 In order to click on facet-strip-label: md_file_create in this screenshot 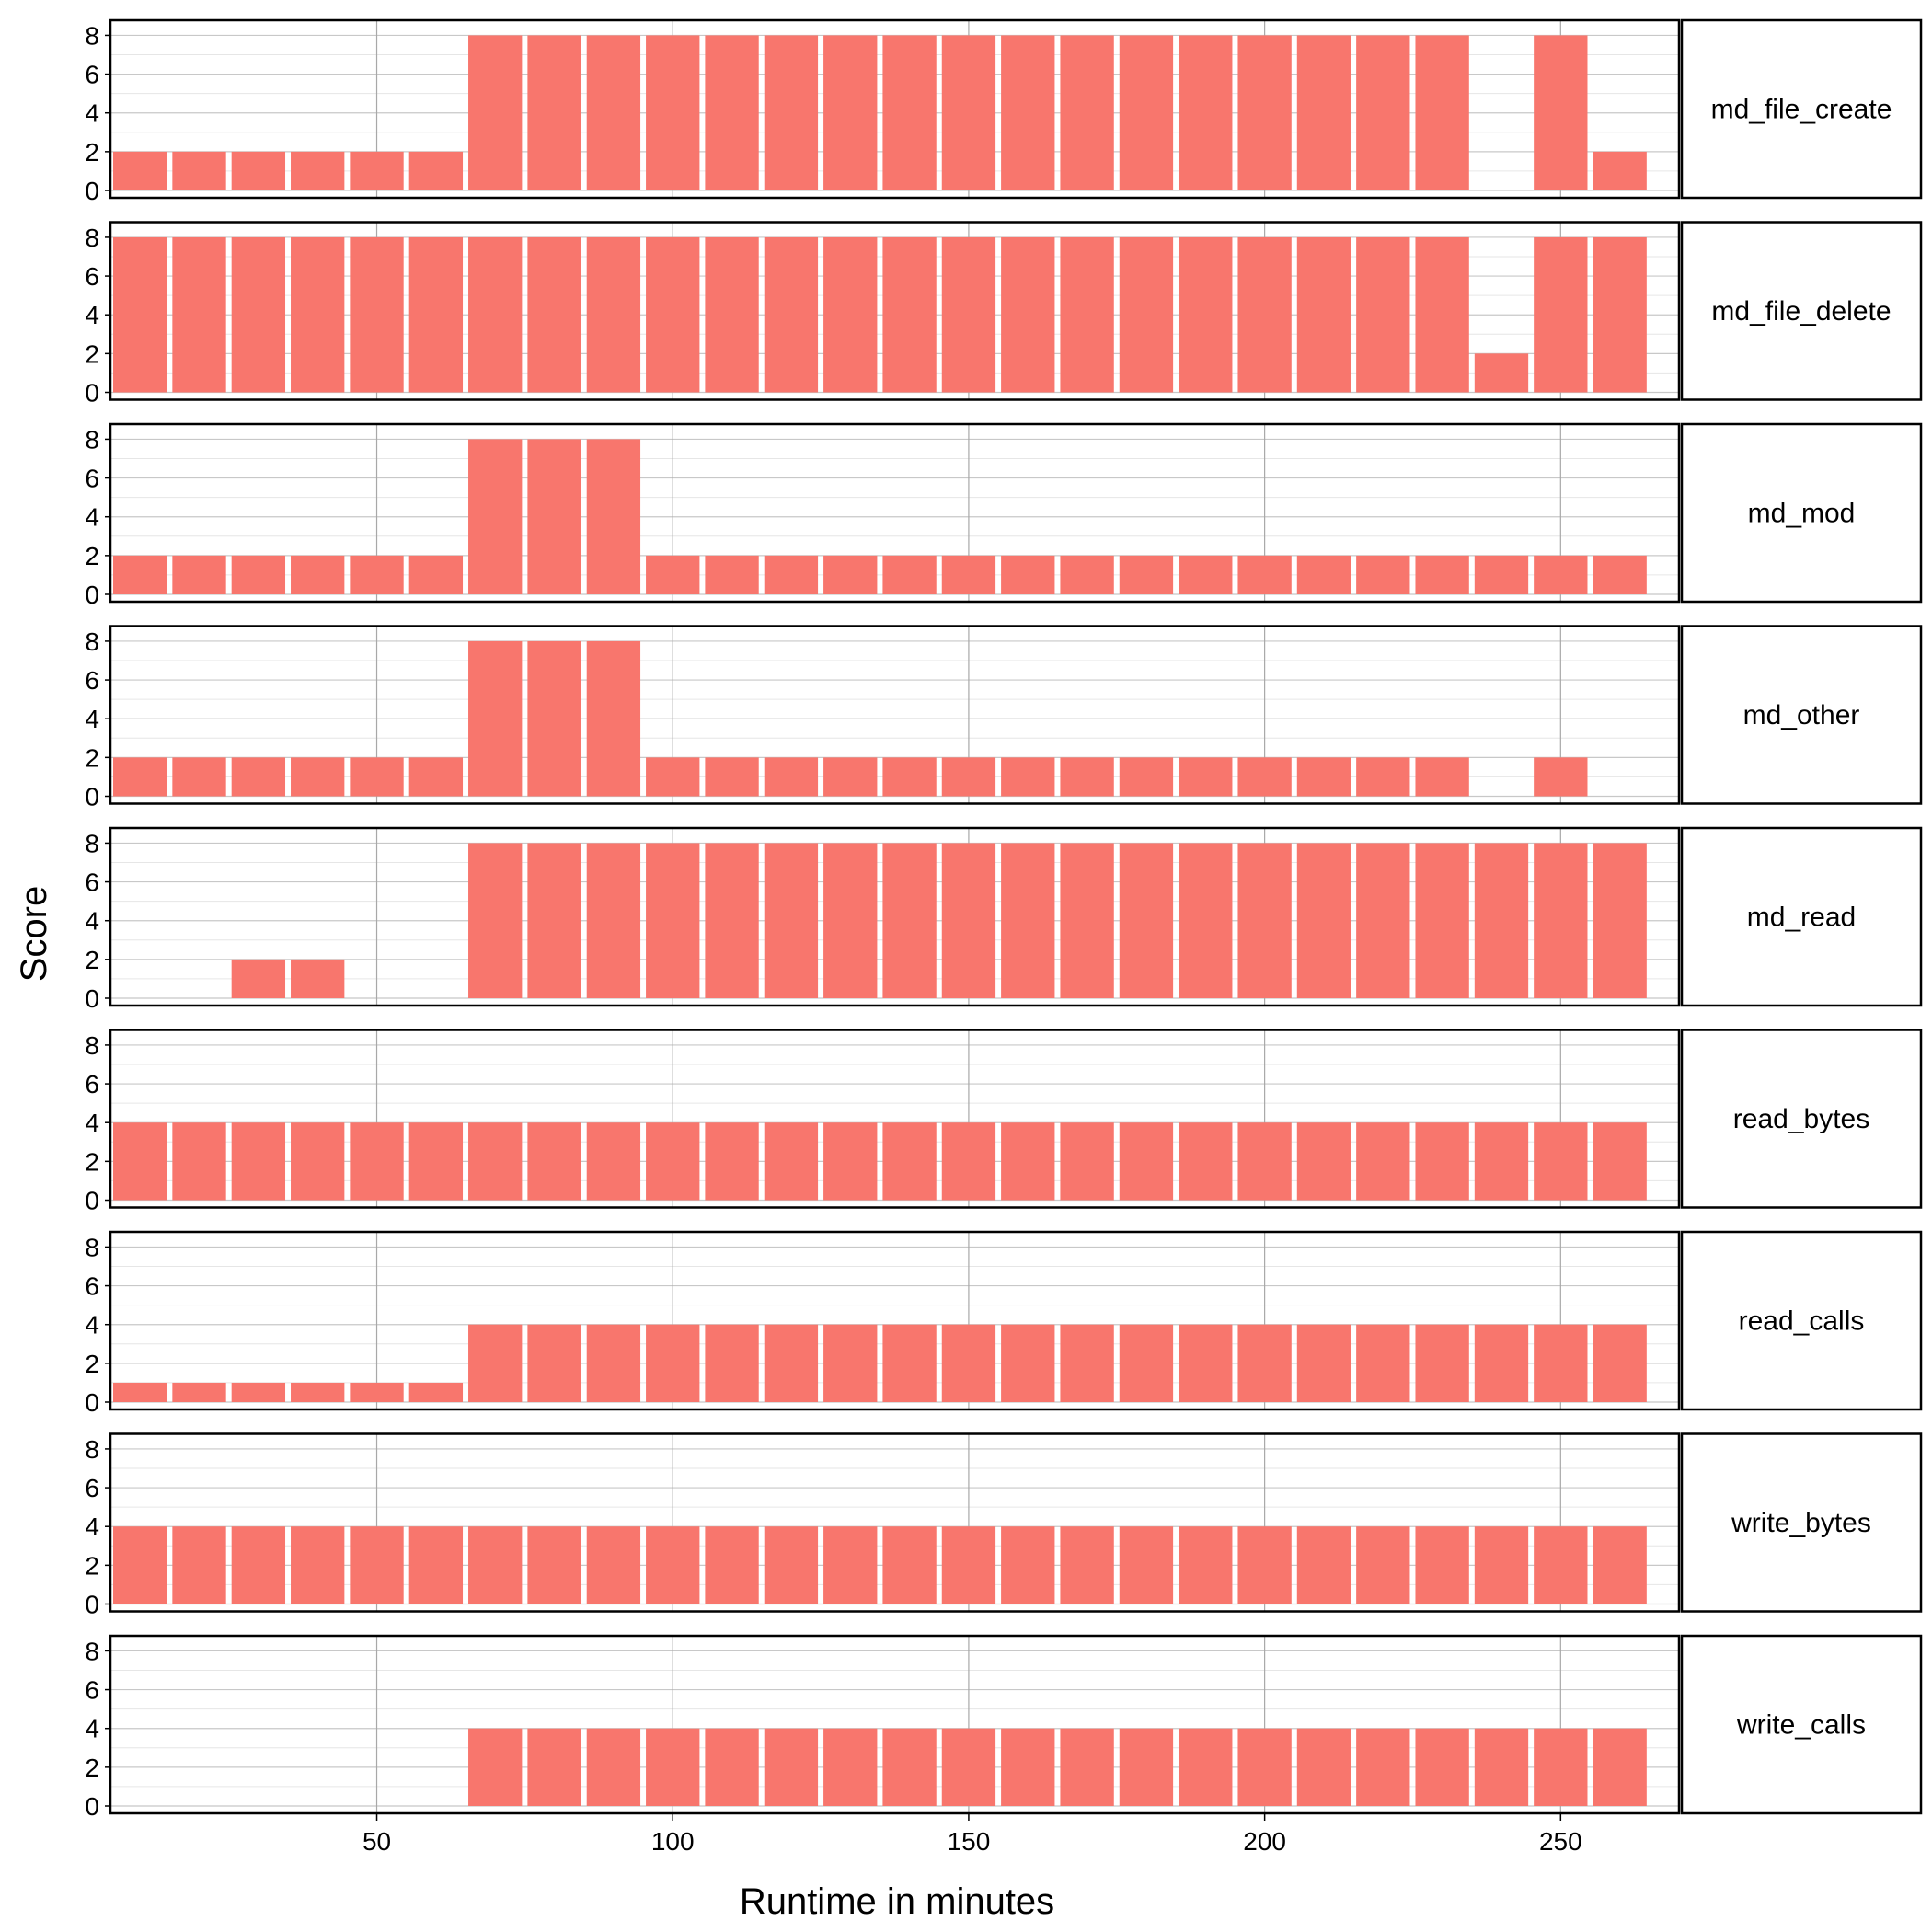, I will do `click(1801, 110)`.